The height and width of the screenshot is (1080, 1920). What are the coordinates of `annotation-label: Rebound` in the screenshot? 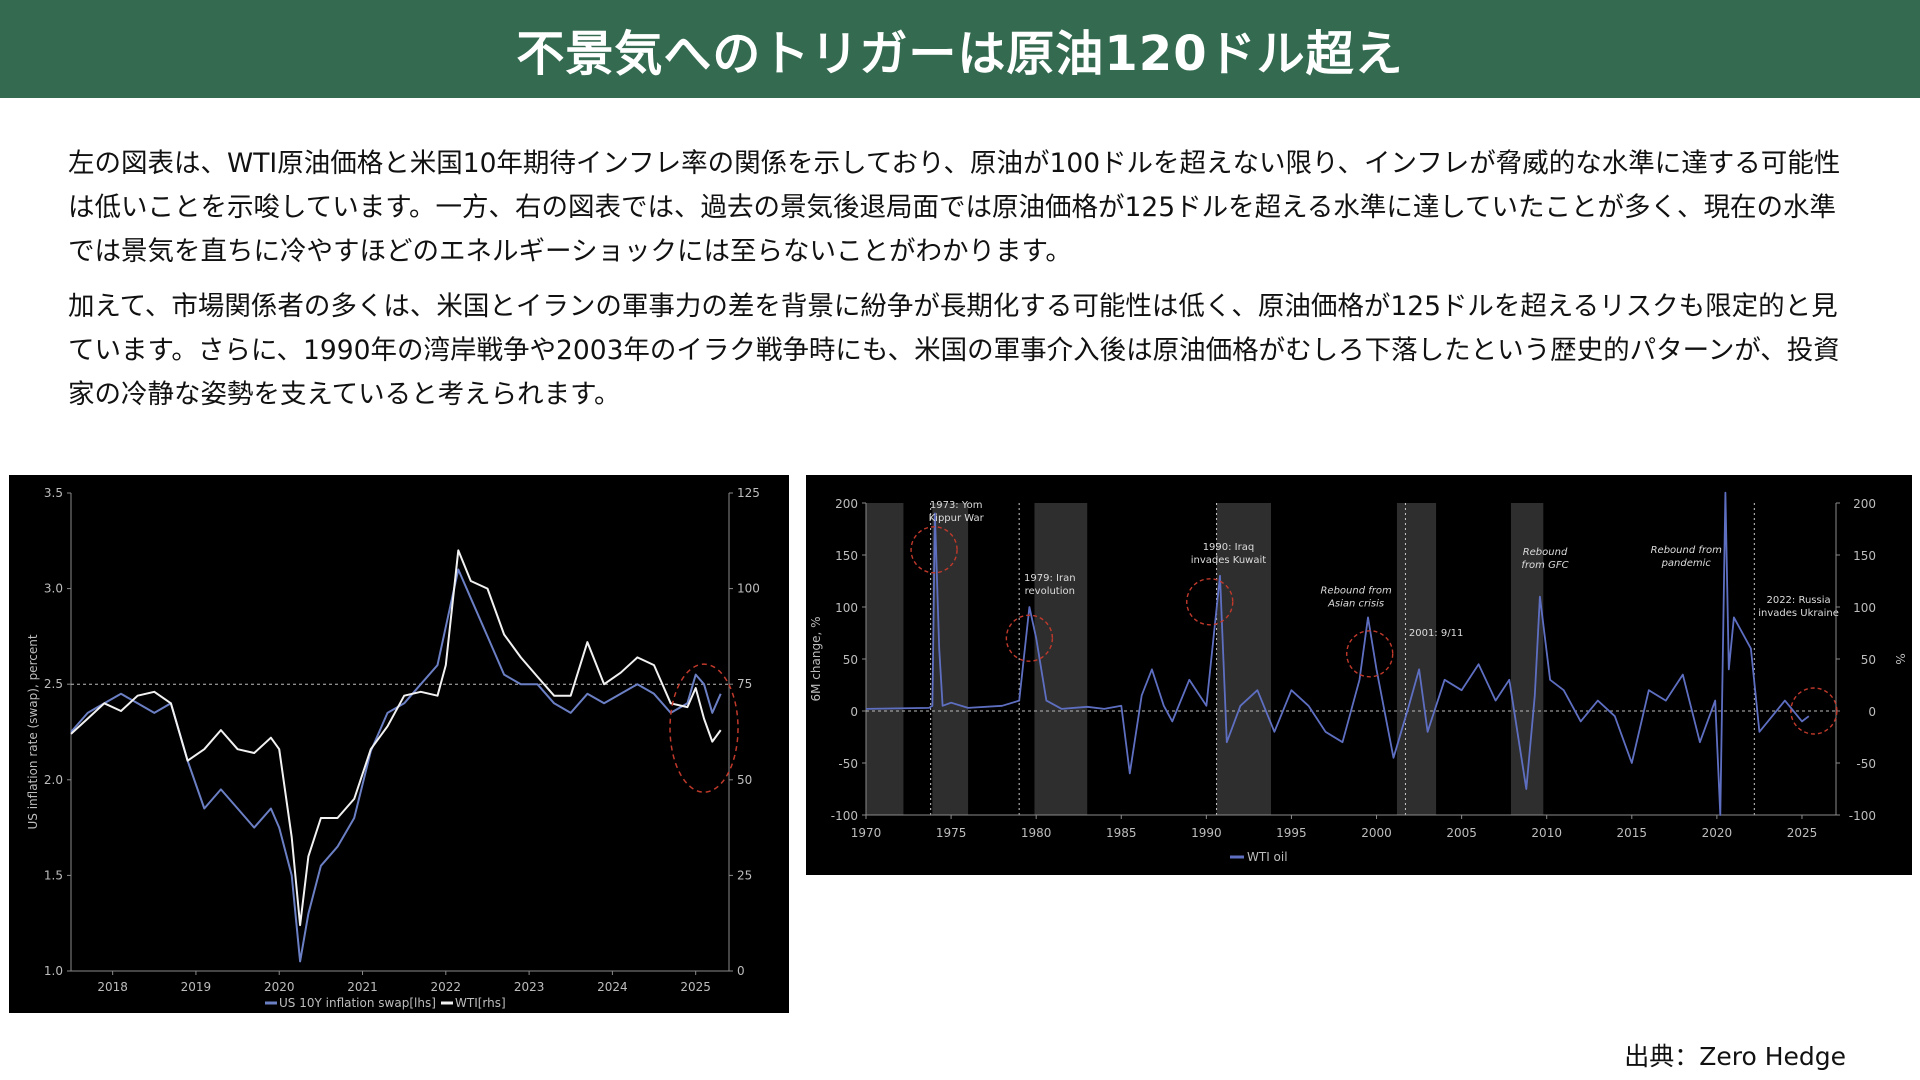 It's located at (1545, 552).